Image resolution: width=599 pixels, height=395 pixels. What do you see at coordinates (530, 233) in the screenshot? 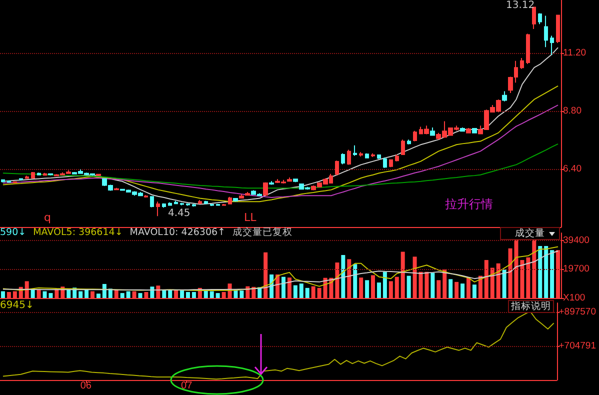
I see `annotation: 成交量` at bounding box center [530, 233].